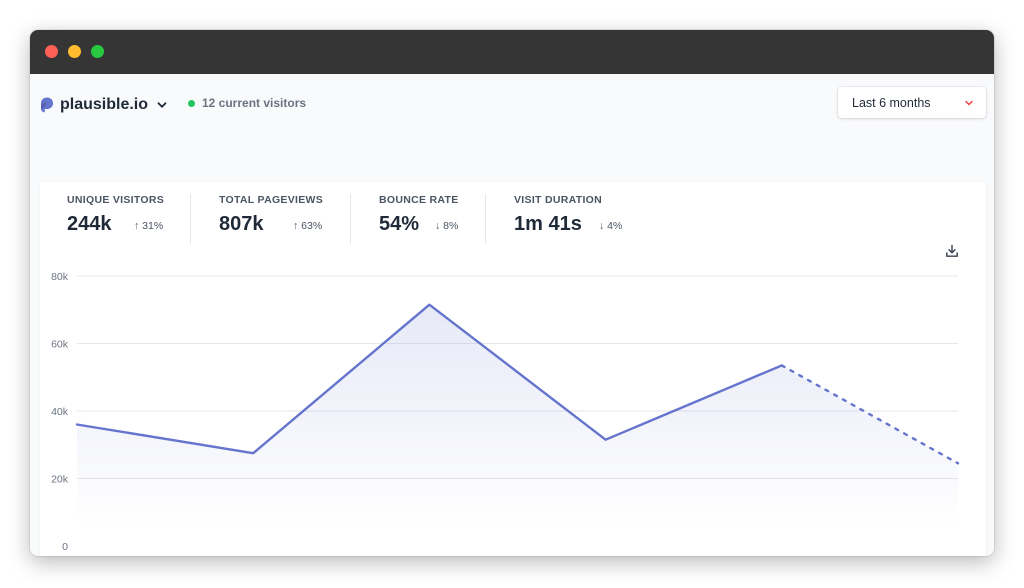 The image size is (1024, 588). What do you see at coordinates (241, 224) in the screenshot?
I see `stat-value: 807k` at bounding box center [241, 224].